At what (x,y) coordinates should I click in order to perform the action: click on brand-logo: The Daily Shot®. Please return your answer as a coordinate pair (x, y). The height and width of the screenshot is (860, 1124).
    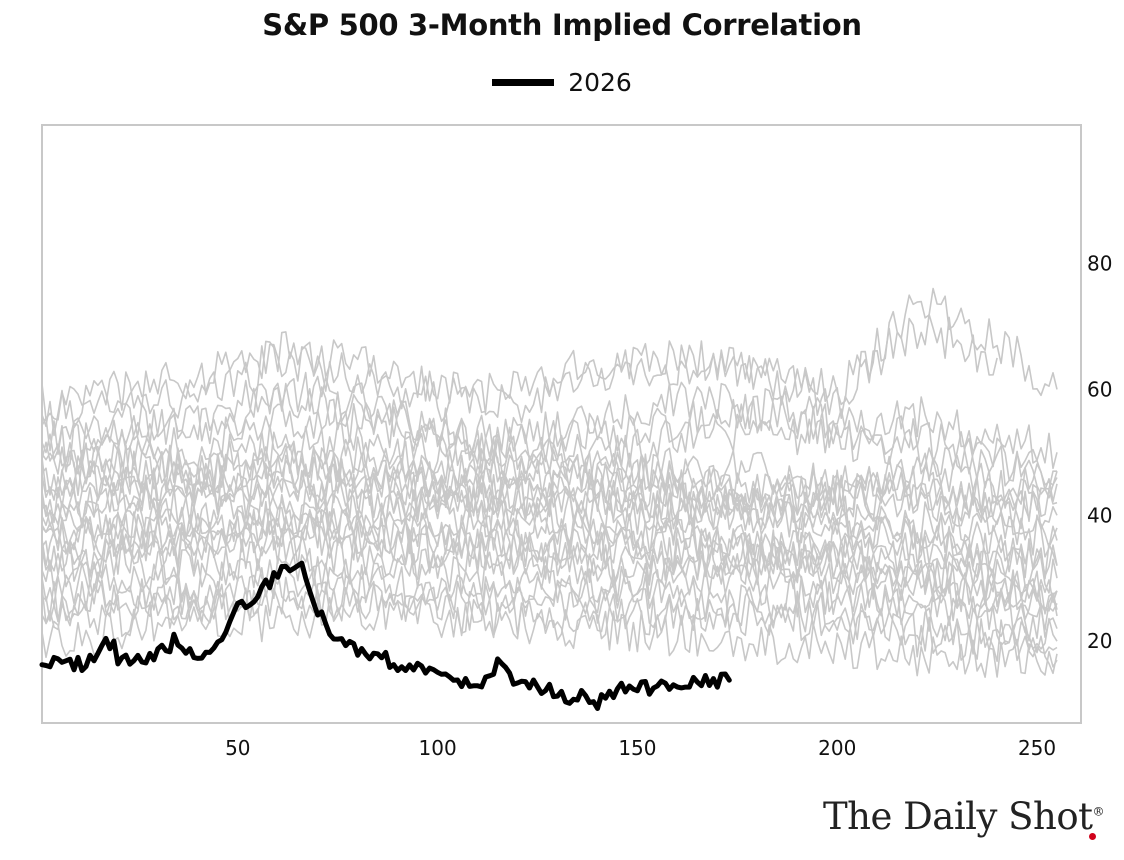
    Looking at the image, I should click on (963, 817).